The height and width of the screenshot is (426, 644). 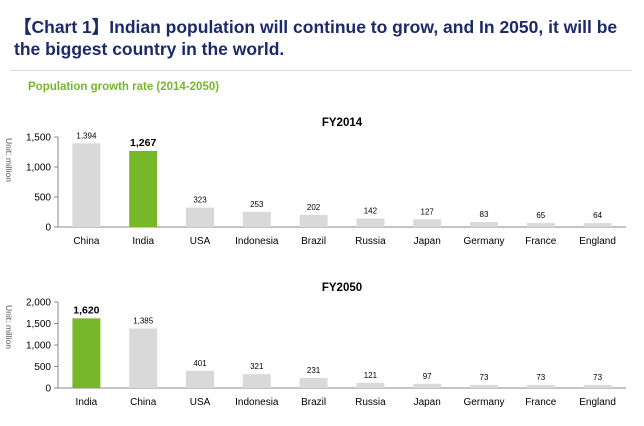 What do you see at coordinates (257, 204) in the screenshot?
I see `data-label-indonesia: 253` at bounding box center [257, 204].